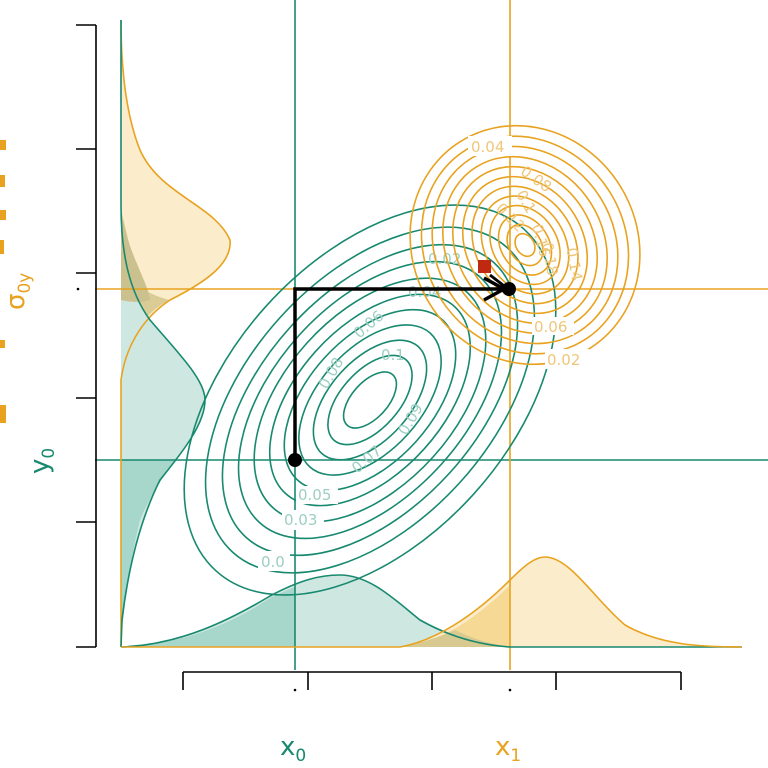 The height and width of the screenshot is (768, 768). What do you see at coordinates (314, 495) in the screenshot?
I see `green-contour-label: 0.05` at bounding box center [314, 495].